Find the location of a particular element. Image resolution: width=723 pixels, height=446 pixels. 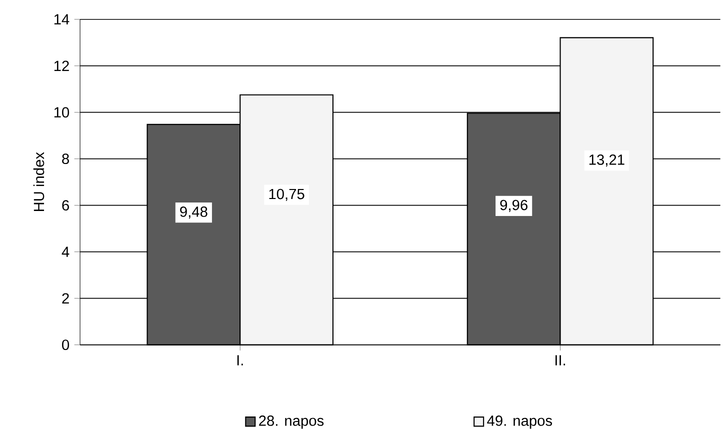

y-tick-label: 10 is located at coordinates (62, 112).